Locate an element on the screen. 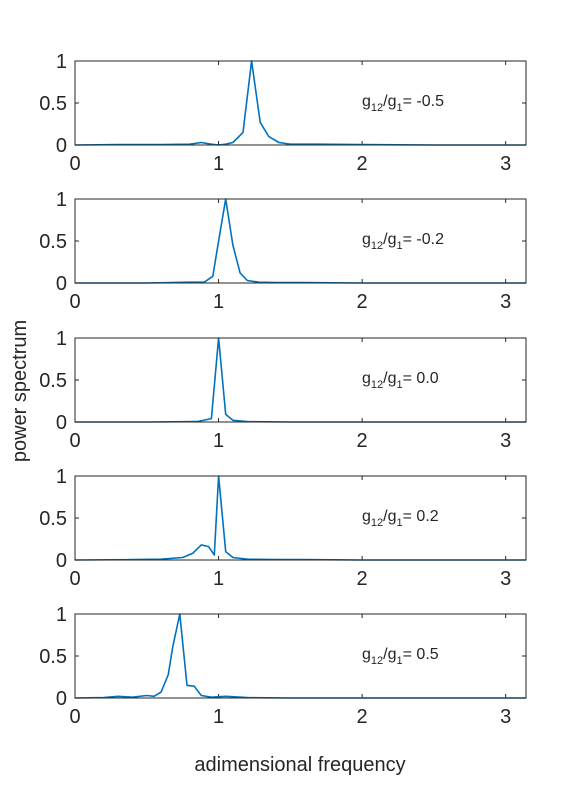 The width and height of the screenshot is (581, 801). ratio-annotation: g12/g1= 0.0 is located at coordinates (400, 380).